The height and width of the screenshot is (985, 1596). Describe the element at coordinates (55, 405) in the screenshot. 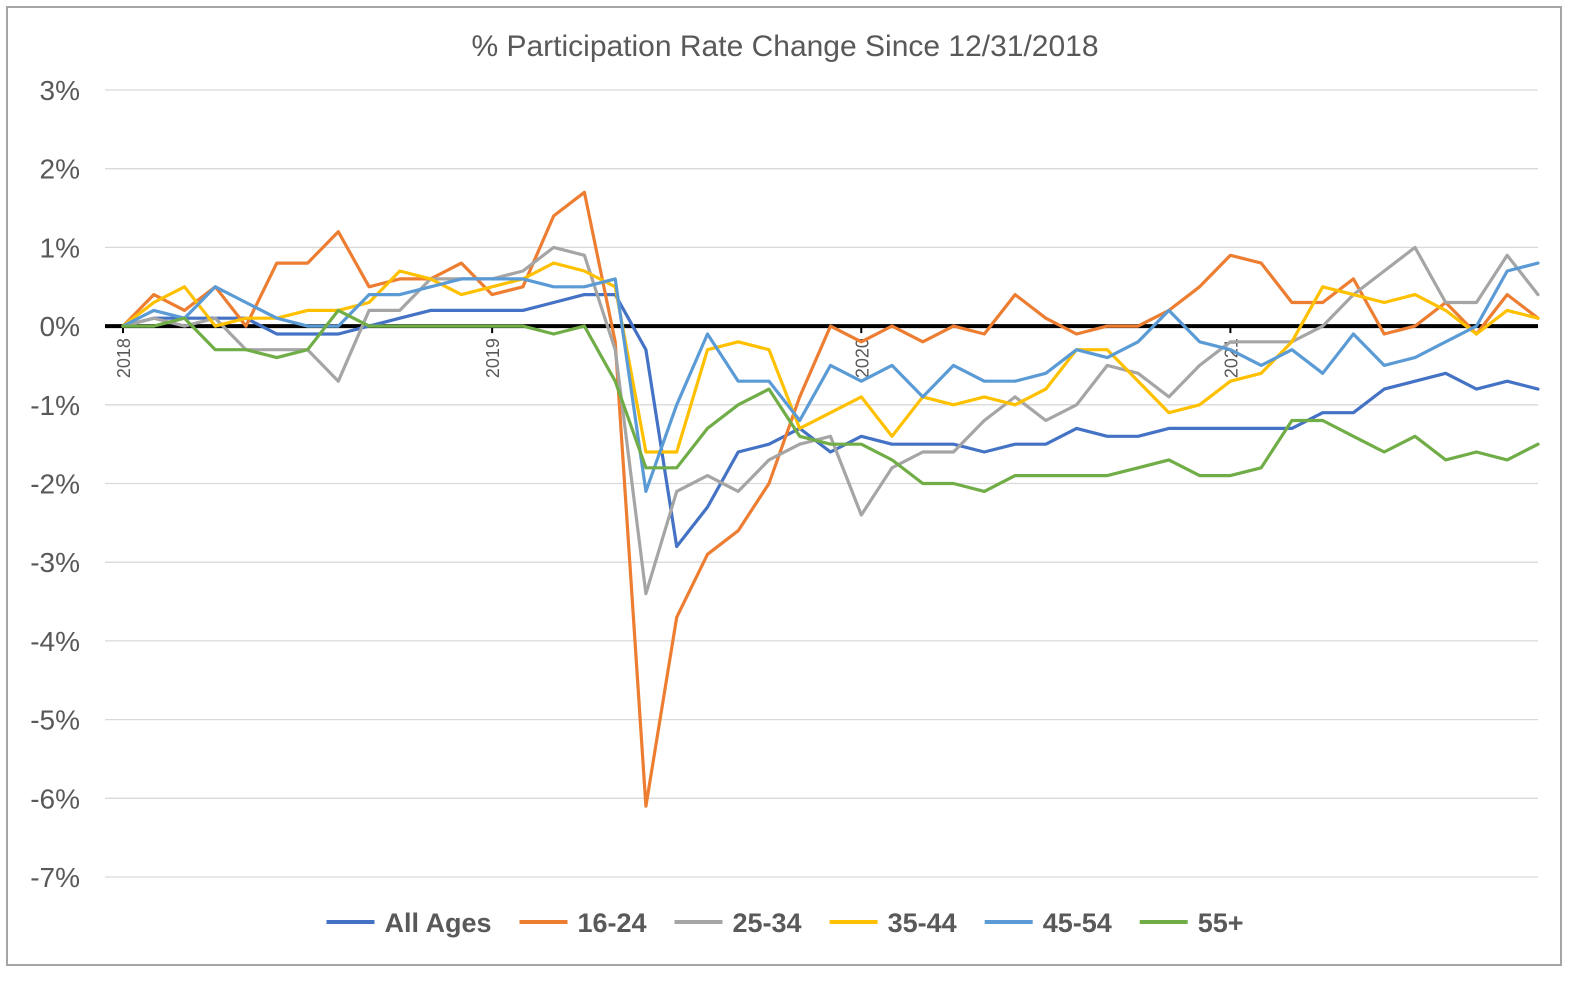

I see `y-tick-label: -1%` at that location.